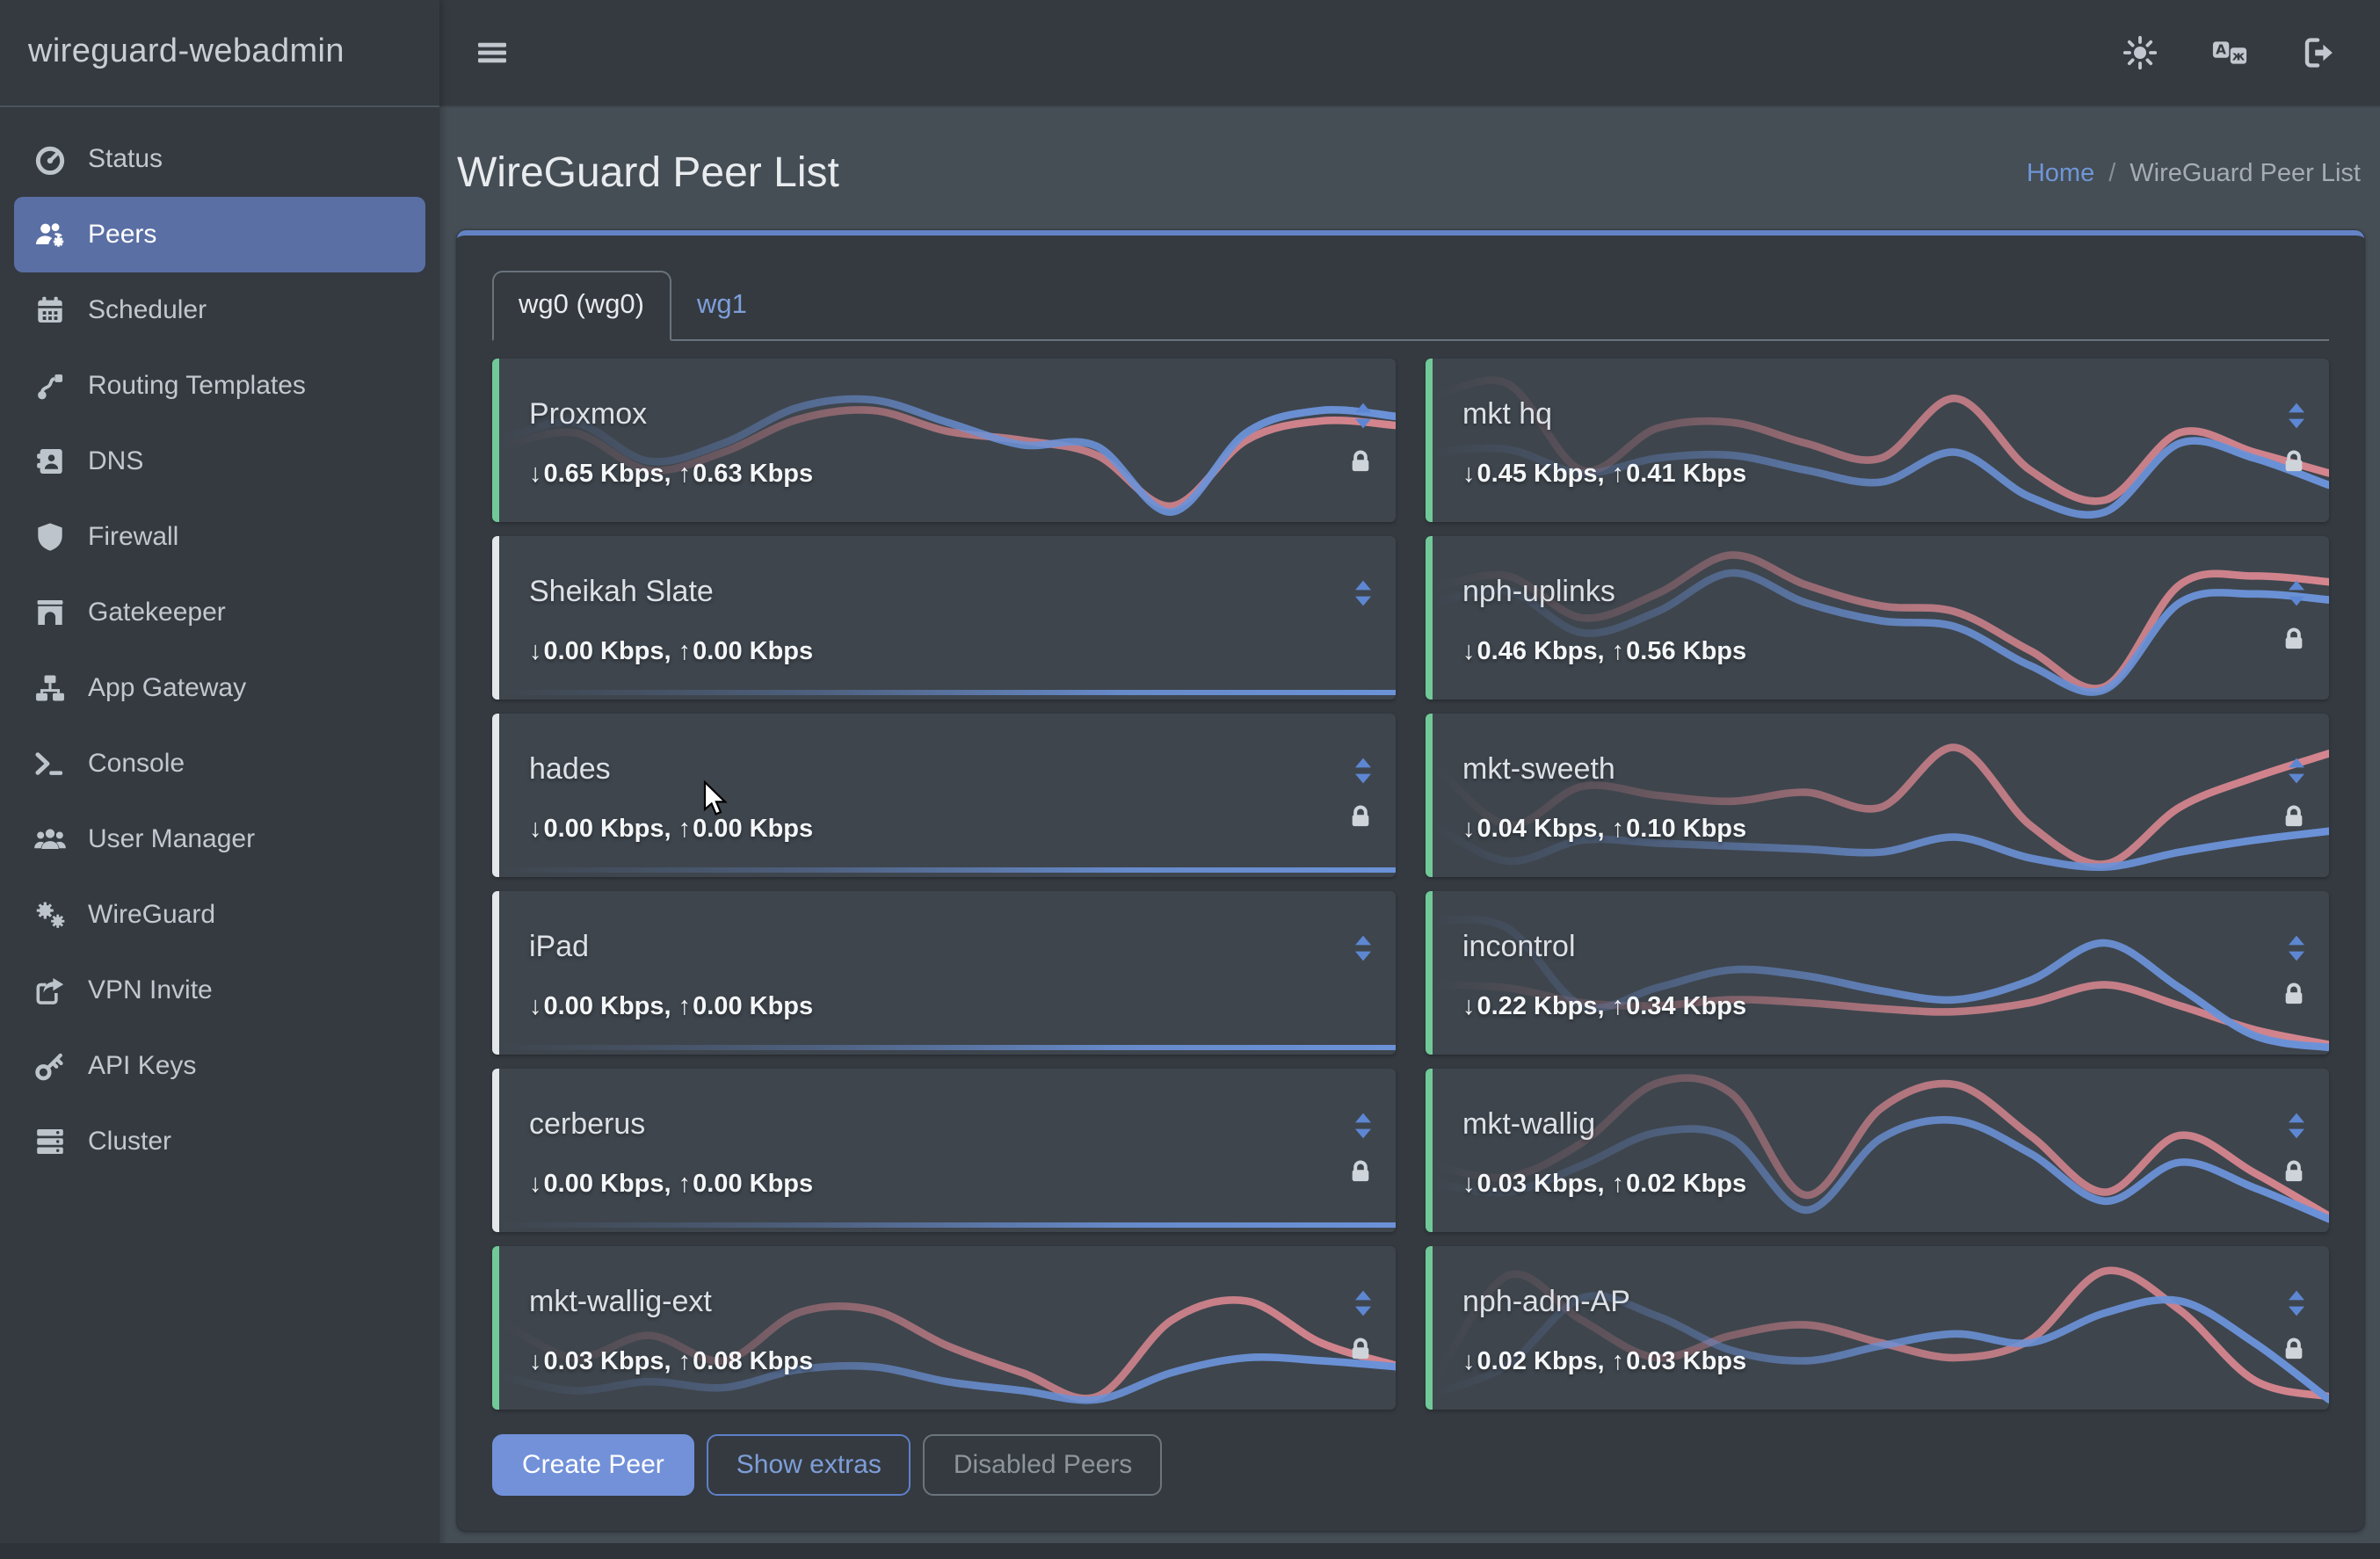 The height and width of the screenshot is (1559, 2380). Describe the element at coordinates (944, 973) in the screenshot. I see `peer-card: iPad ↓ 0.00 Kbps, ↑ 0.00 Kbps` at that location.